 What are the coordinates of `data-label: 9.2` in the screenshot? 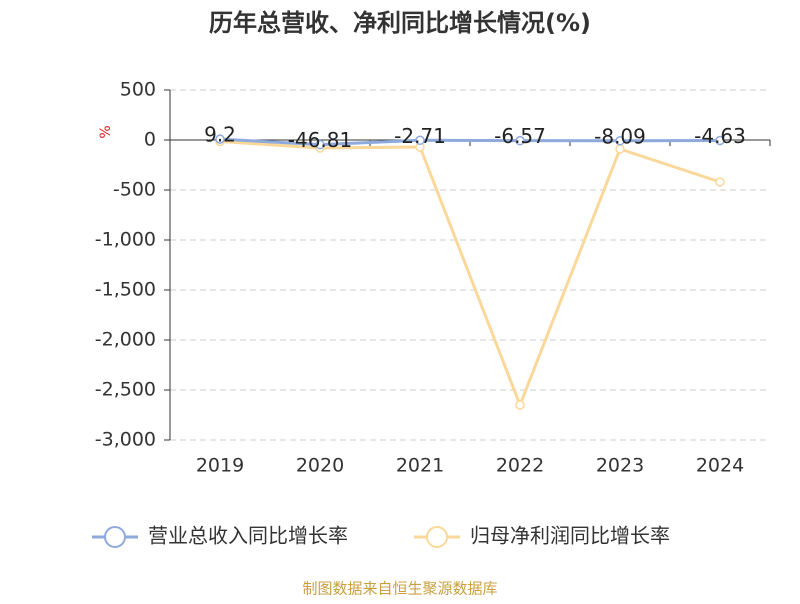 It's located at (220, 135).